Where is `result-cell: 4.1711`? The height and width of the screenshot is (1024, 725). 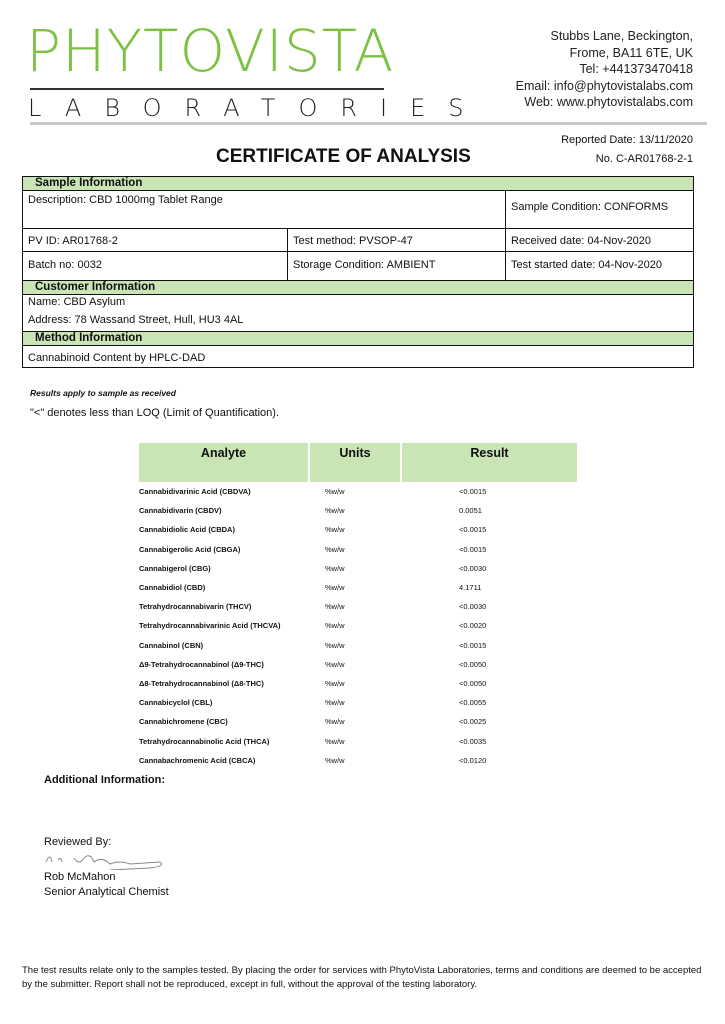 result-cell: 4.1711 is located at coordinates (470, 588).